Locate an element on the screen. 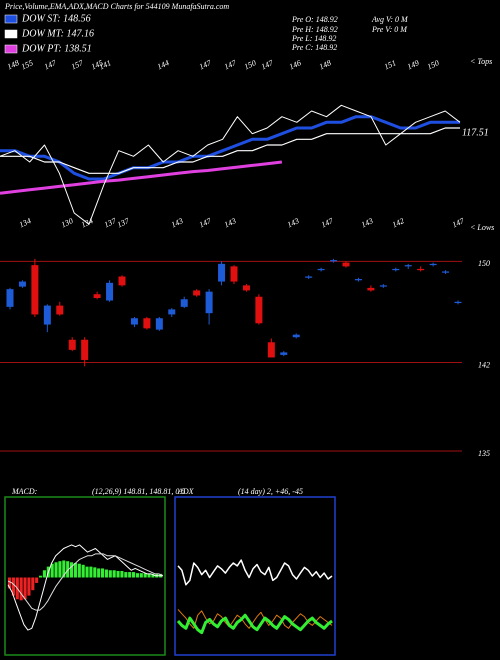  y-tick-label: 150 is located at coordinates (484, 263).